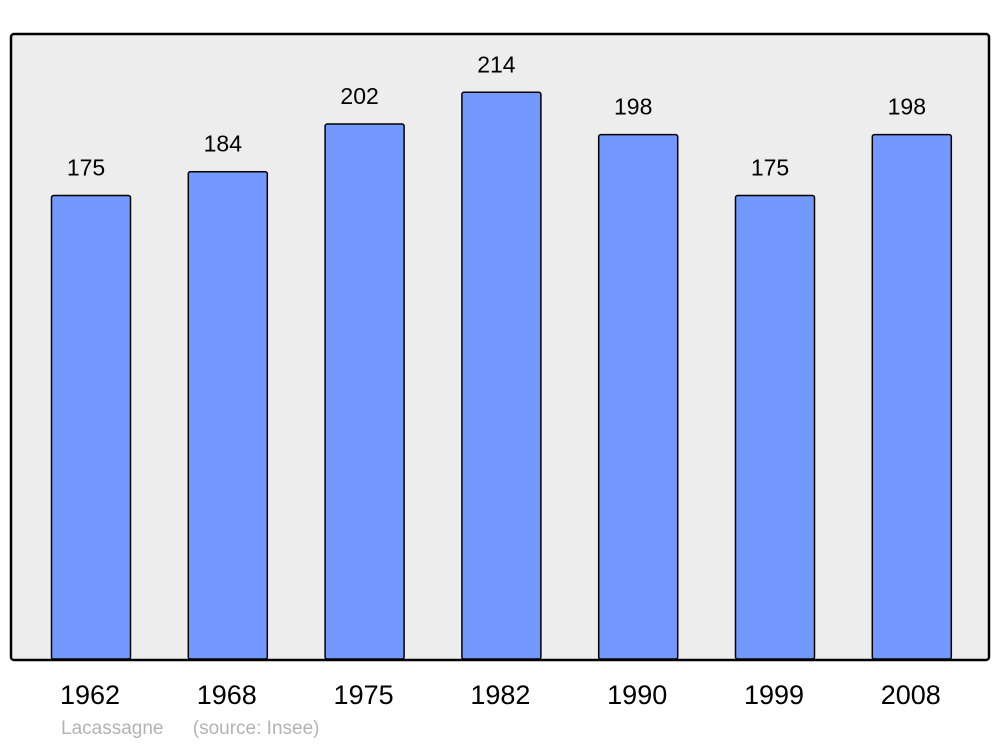 The image size is (1000, 747). Describe the element at coordinates (359, 96) in the screenshot. I see `data-label-1975: 202` at that location.